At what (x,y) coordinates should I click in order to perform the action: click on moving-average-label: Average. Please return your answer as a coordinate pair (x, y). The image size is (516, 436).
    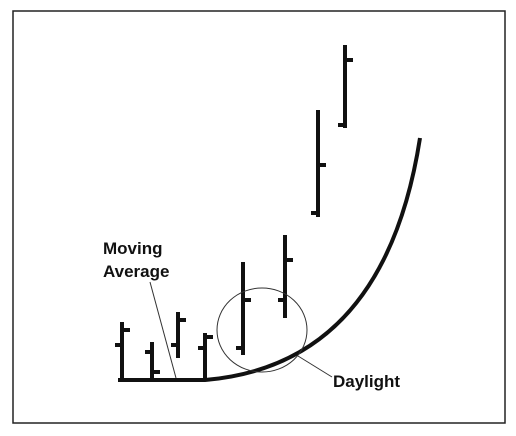
    Looking at the image, I should click on (136, 271).